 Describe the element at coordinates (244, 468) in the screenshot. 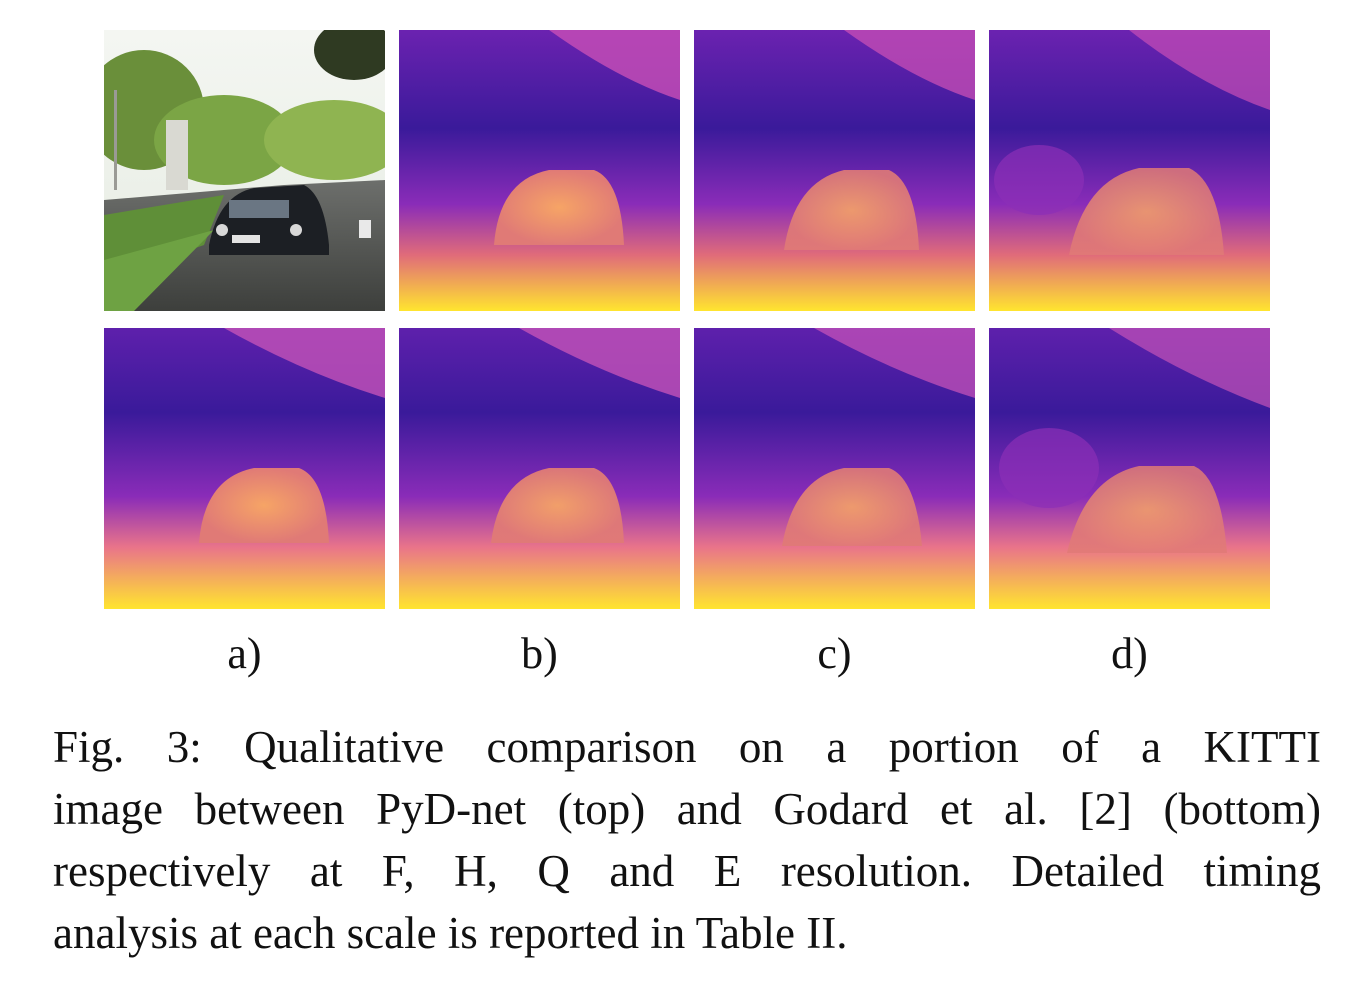

I see `depth-map-bottom-a` at that location.